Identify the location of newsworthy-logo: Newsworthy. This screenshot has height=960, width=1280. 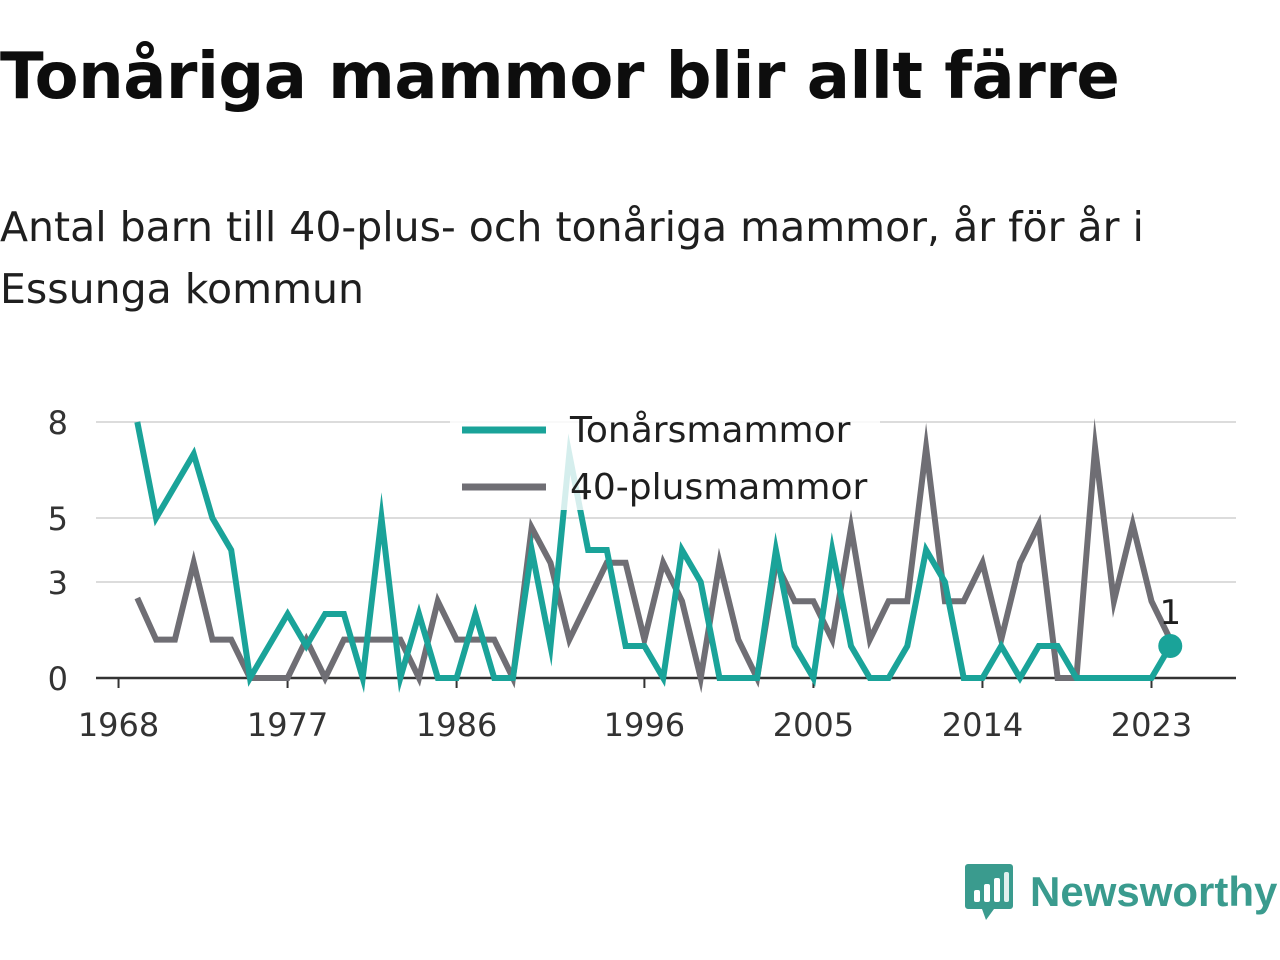
(1120, 892).